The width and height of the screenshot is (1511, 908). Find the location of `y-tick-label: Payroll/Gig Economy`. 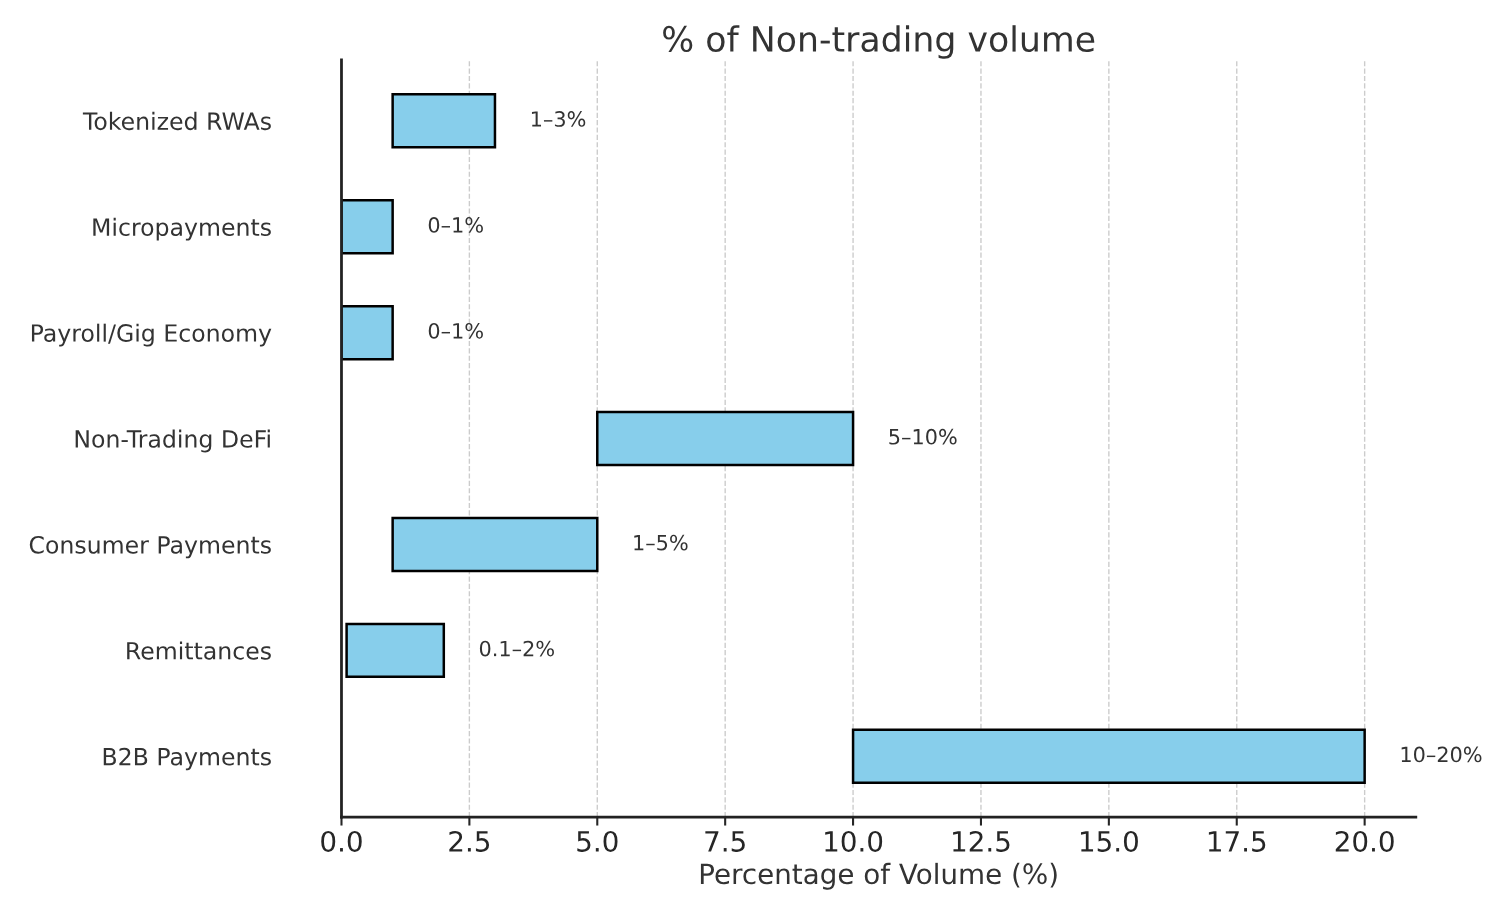

y-tick-label: Payroll/Gig Economy is located at coordinates (151, 335).